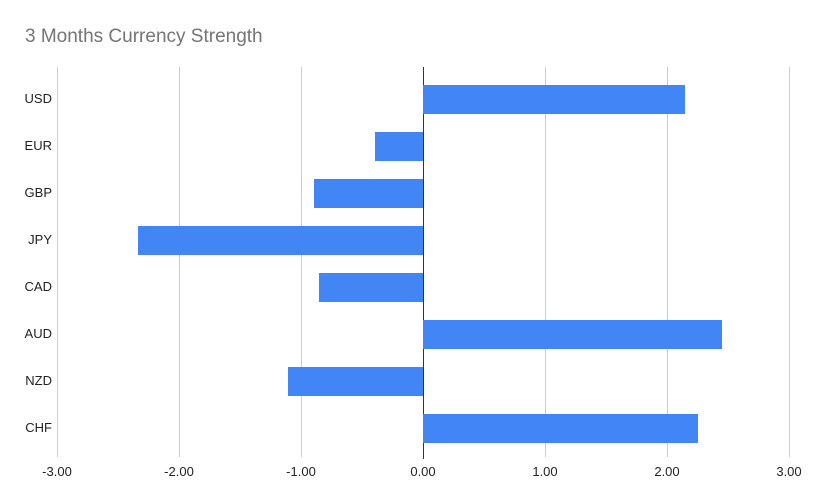 This screenshot has width=816, height=504. I want to click on bar-chf, so click(560, 428).